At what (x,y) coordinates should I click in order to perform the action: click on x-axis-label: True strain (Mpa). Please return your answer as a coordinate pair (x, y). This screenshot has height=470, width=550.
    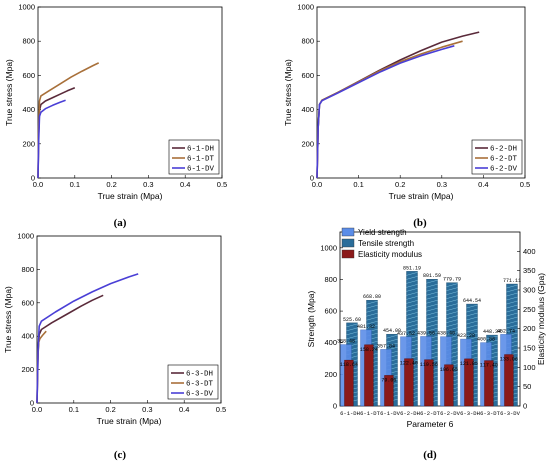
    Looking at the image, I should click on (421, 196).